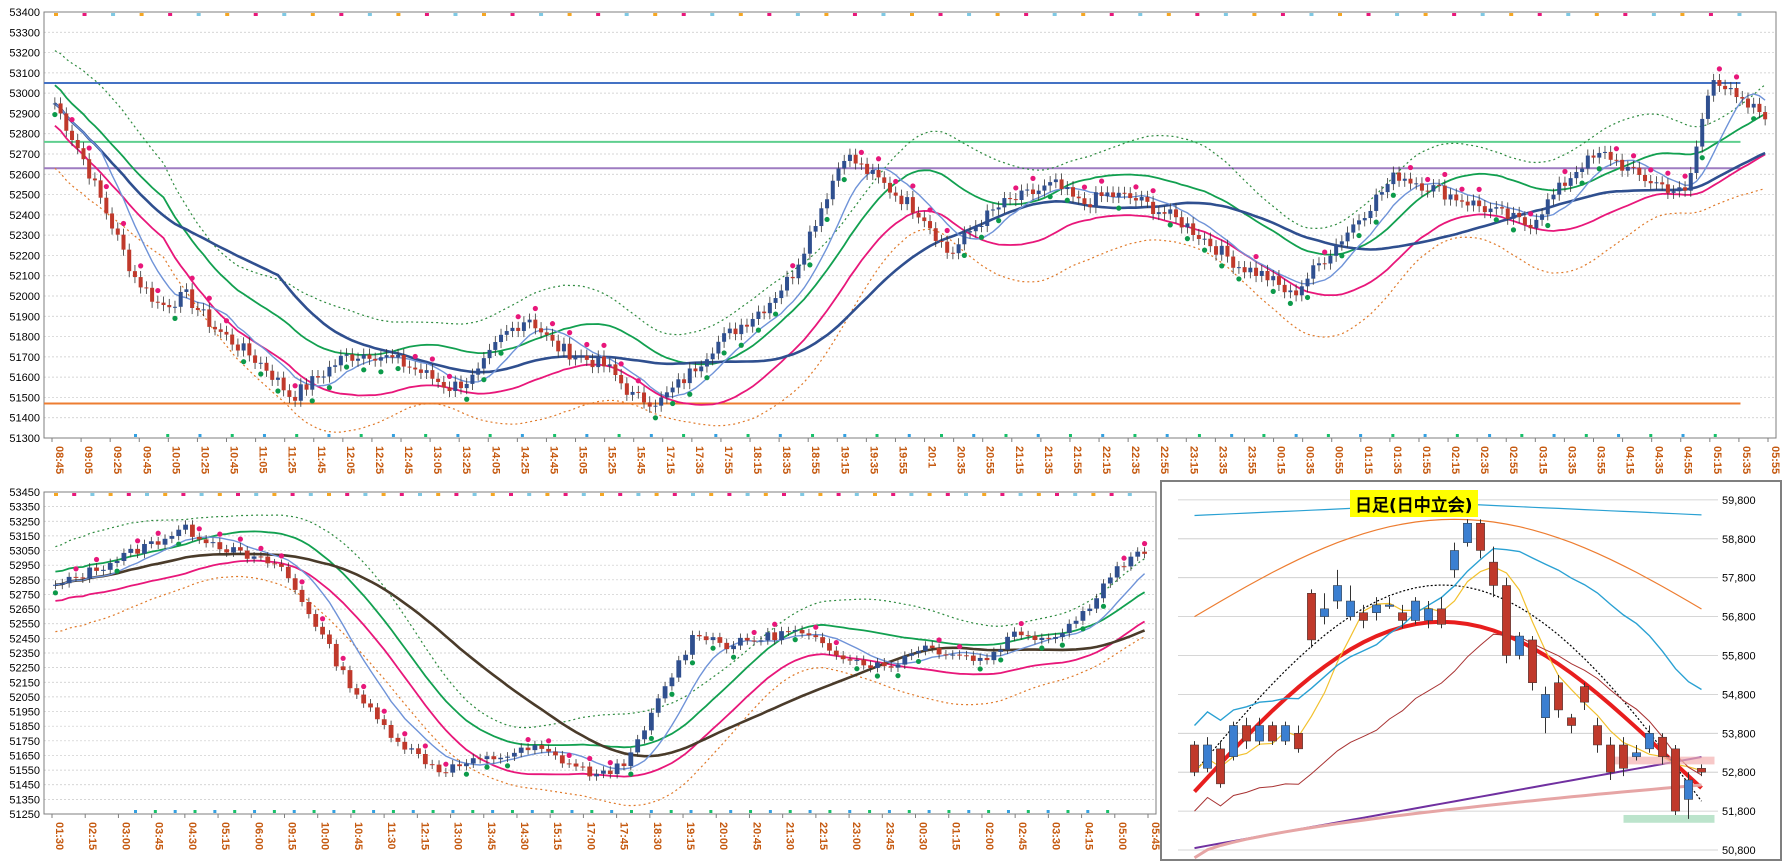 The width and height of the screenshot is (1782, 866). What do you see at coordinates (889, 836) in the screenshot?
I see `x-tick-label: 23:45` at bounding box center [889, 836].